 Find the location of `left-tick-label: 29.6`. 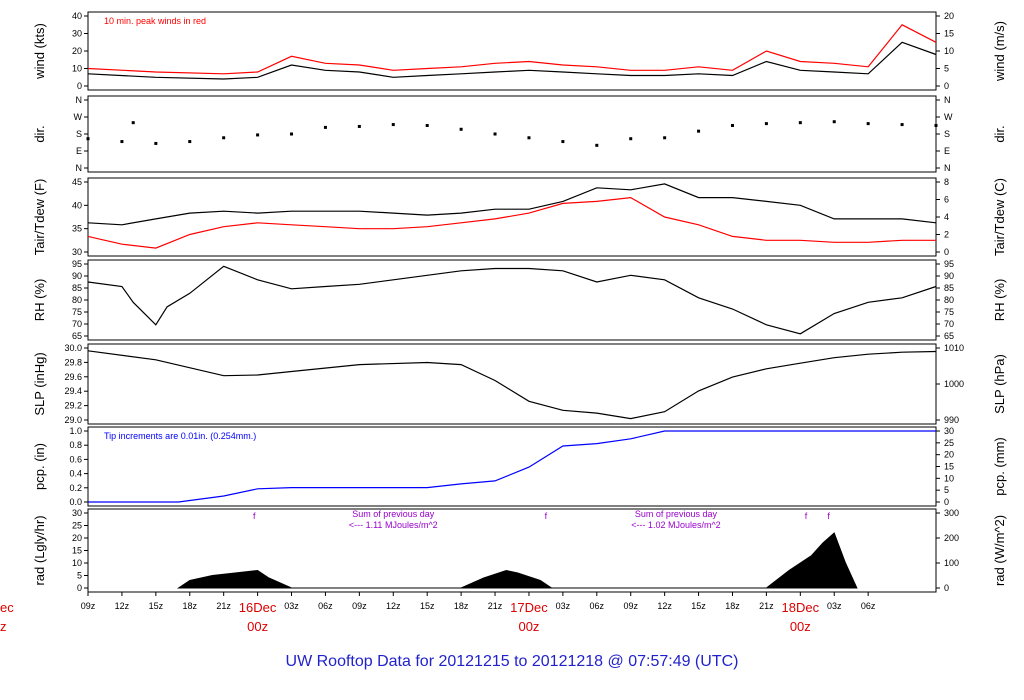

left-tick-label: 29.6 is located at coordinates (73, 377).